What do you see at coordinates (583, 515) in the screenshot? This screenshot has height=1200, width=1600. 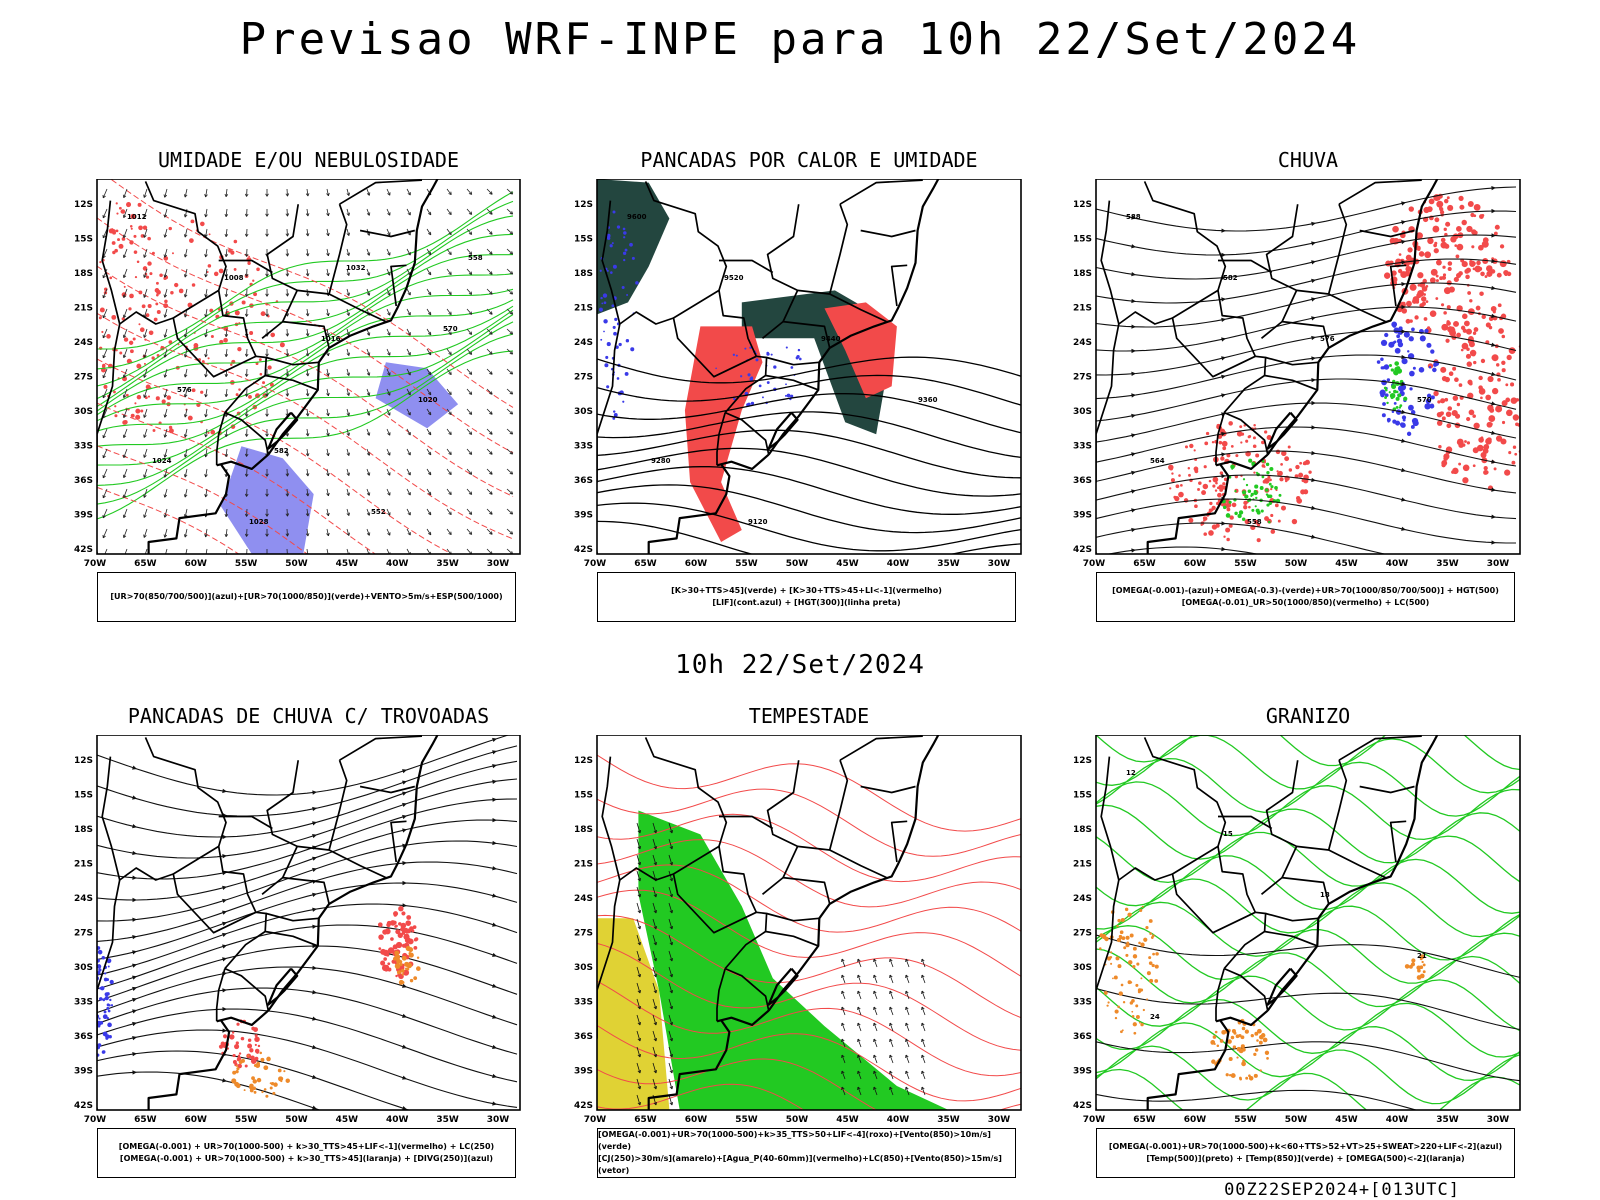 I see `lat-tick-label: 39S` at bounding box center [583, 515].